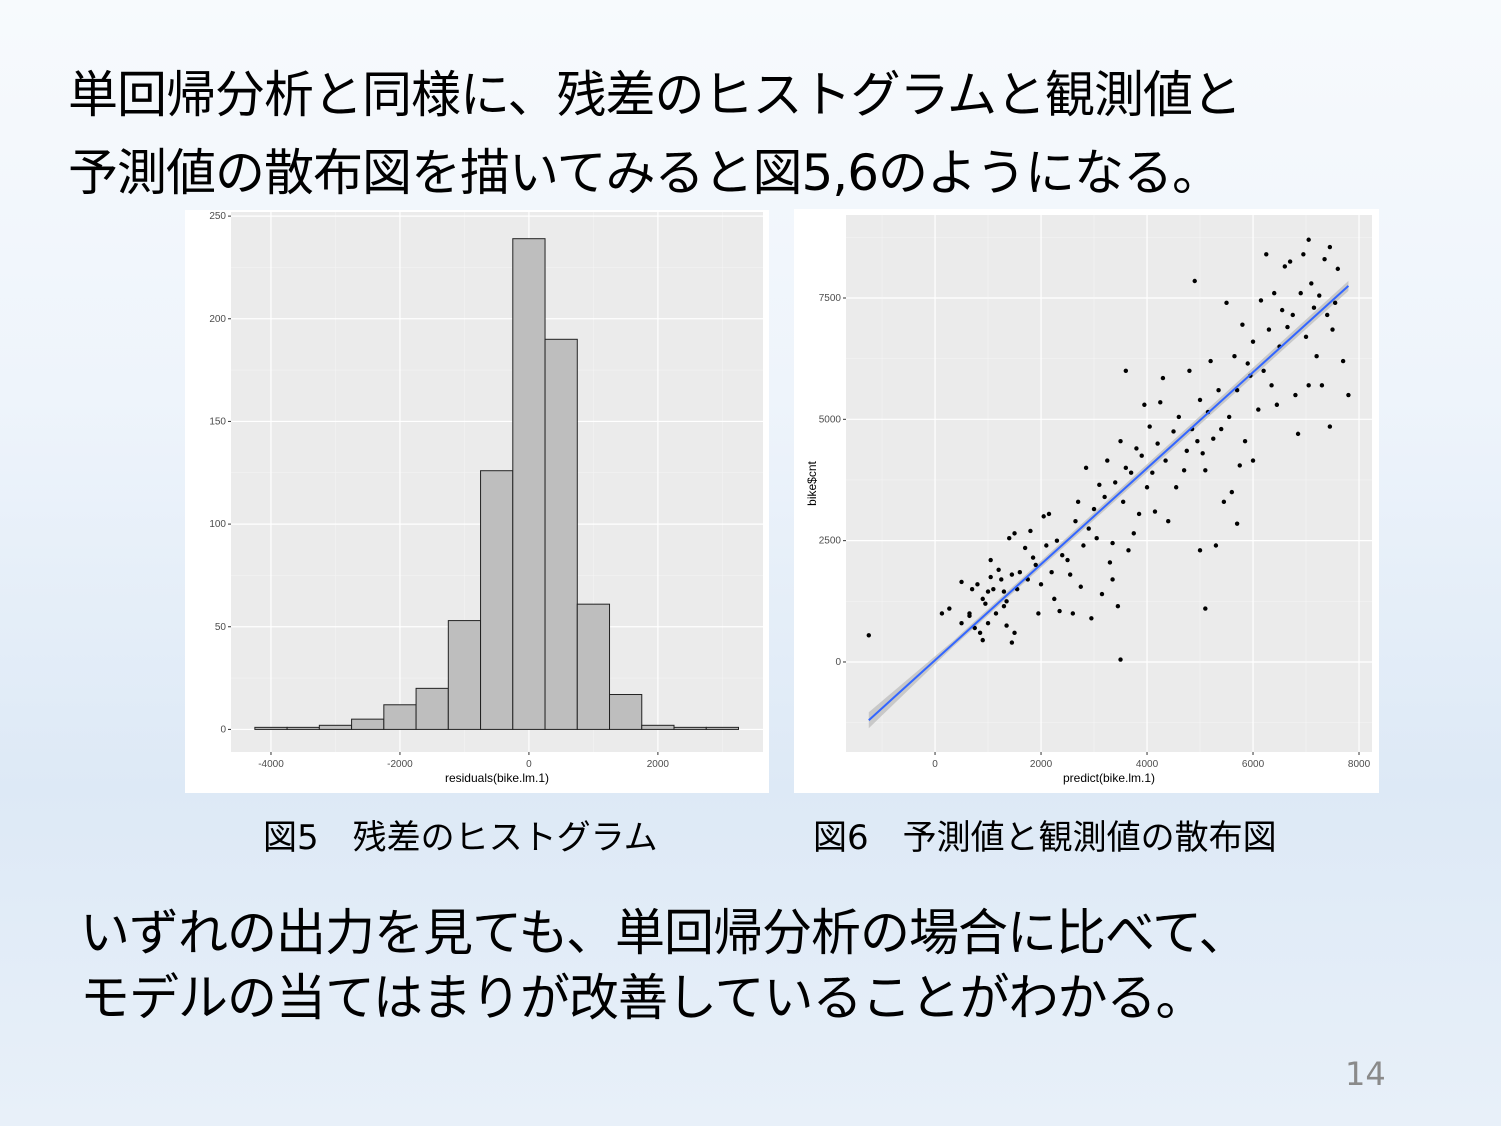 This screenshot has height=1126, width=1501. Describe the element at coordinates (1359, 764) in the screenshot. I see `x-tick-label: 8000` at that location.